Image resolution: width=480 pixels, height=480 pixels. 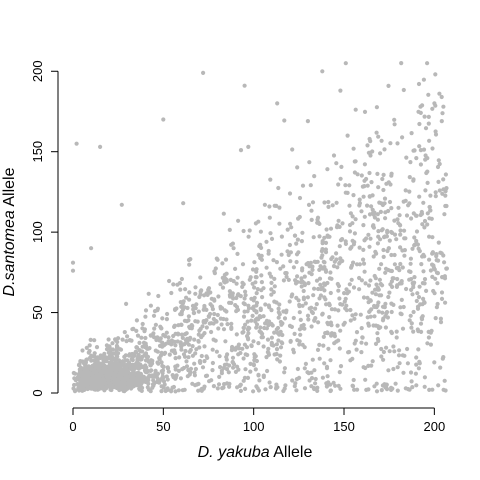 What do you see at coordinates (9, 253) in the screenshot?
I see `y-axis-title-italic: D.santomea` at bounding box center [9, 253].